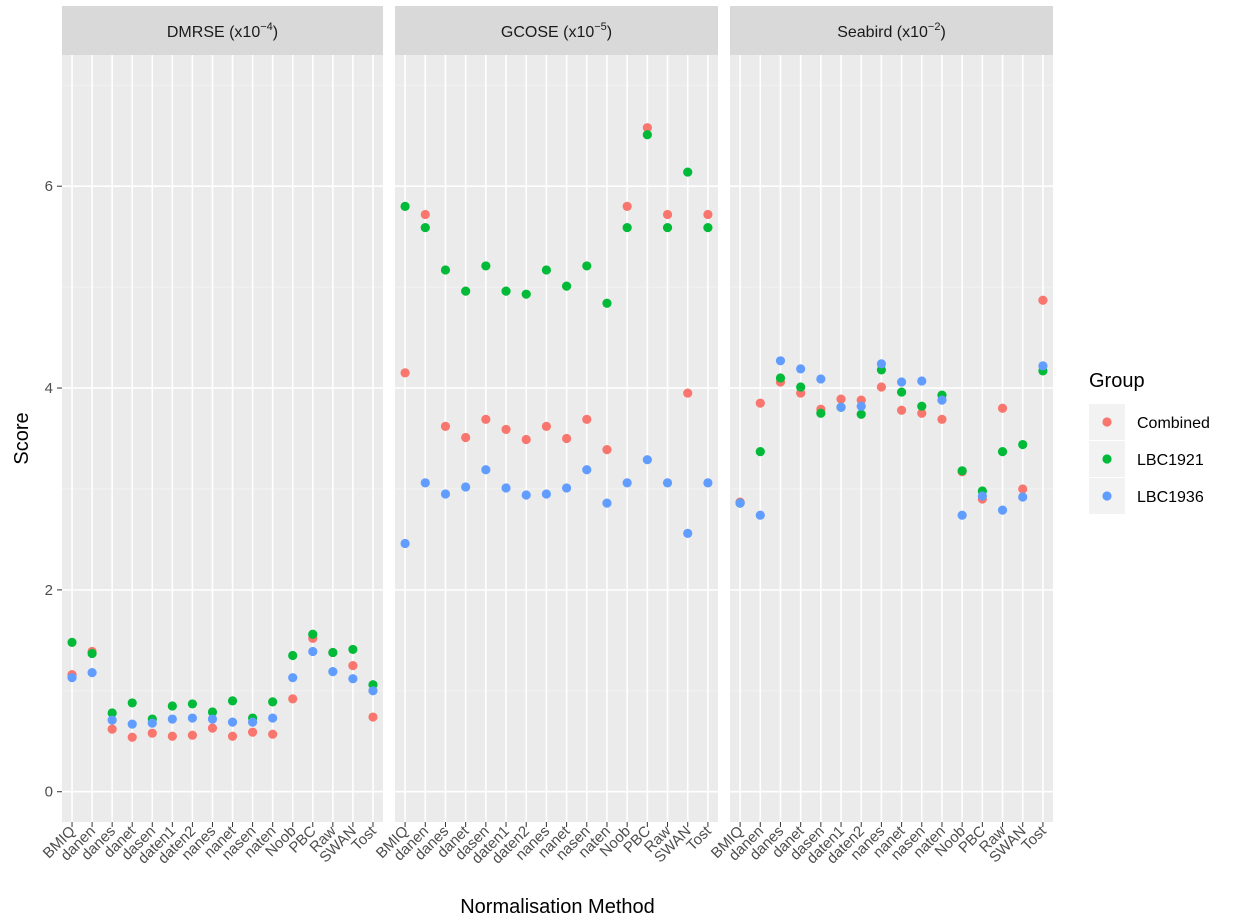  I want to click on y-tick-label: 6, so click(49, 186).